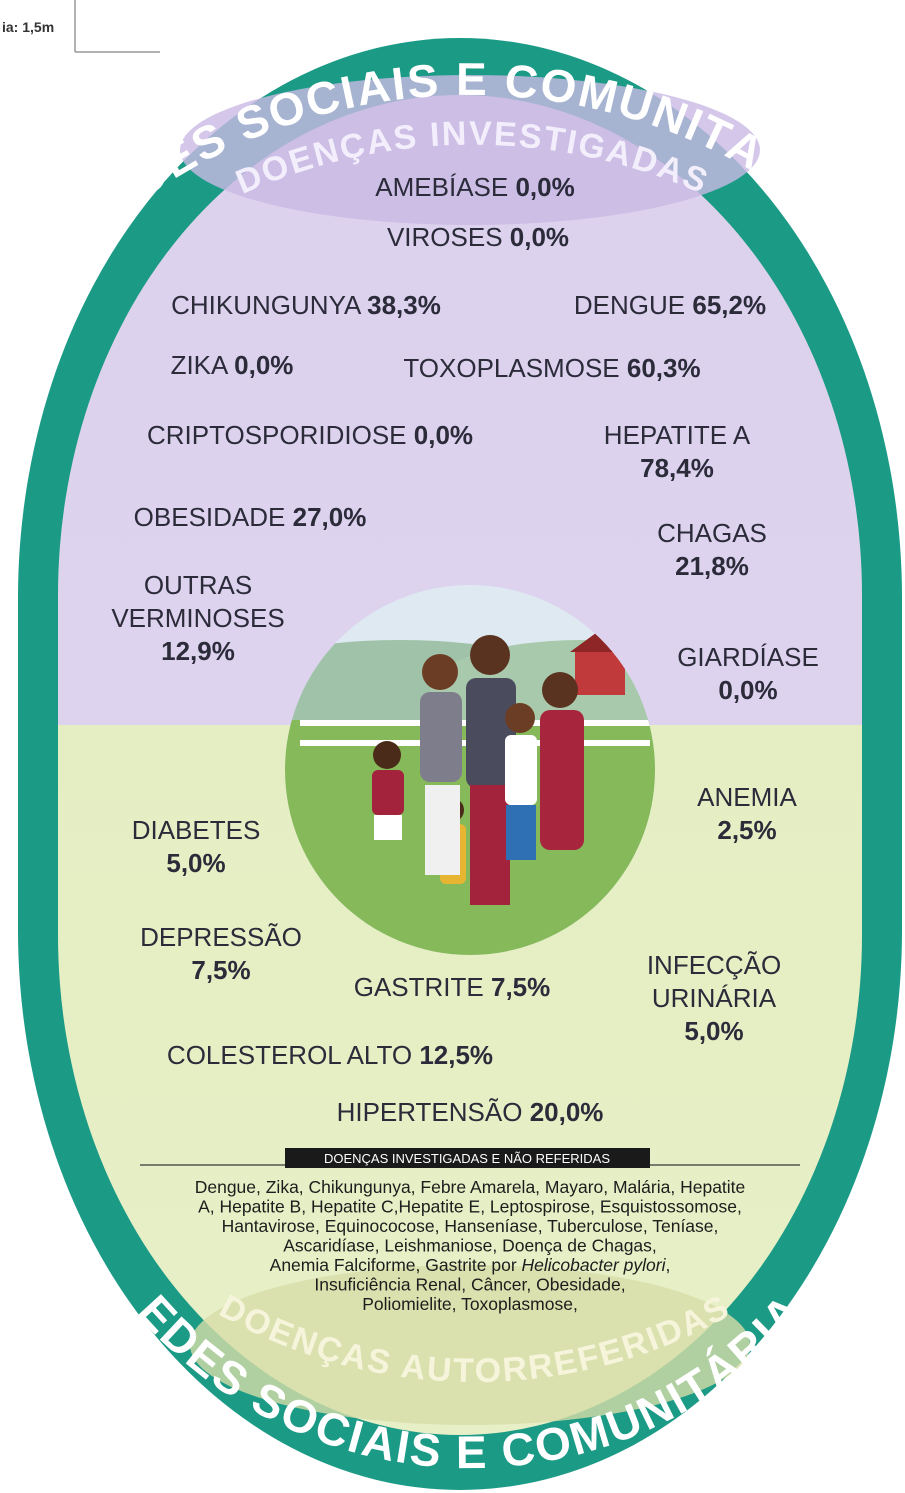 This screenshot has width=905, height=1493. I want to click on disease-value: 12,9%, so click(198, 651).